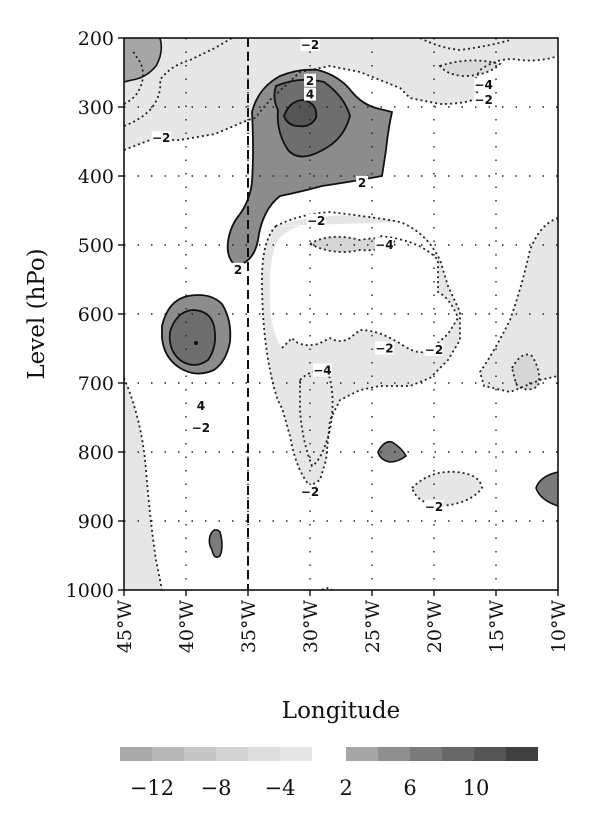  I want to click on y-axis-label: Level (hPo), so click(37, 313).